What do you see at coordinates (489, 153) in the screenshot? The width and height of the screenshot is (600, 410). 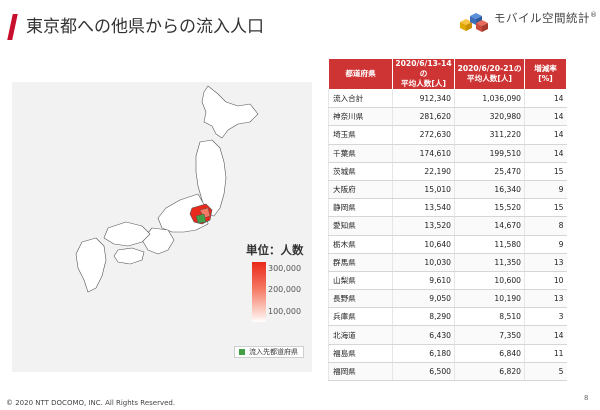 I see `value-cell: 199,510` at bounding box center [489, 153].